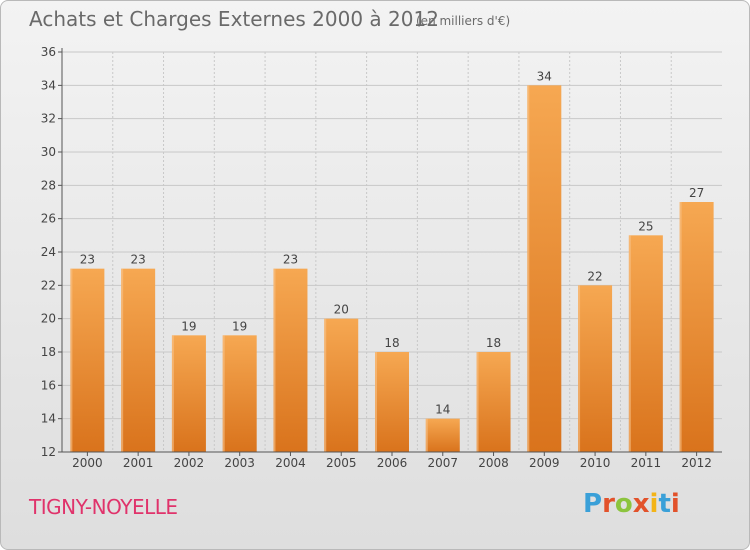 This screenshot has height=550, width=750. What do you see at coordinates (48, 352) in the screenshot?
I see `y-tick-label: 18` at bounding box center [48, 352].